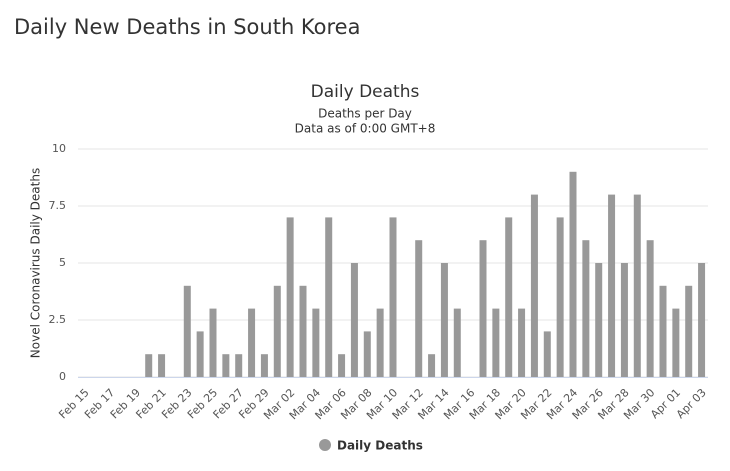 The width and height of the screenshot is (730, 471). I want to click on chart-note: Data as of 0:00 GMT+8, so click(365, 129).